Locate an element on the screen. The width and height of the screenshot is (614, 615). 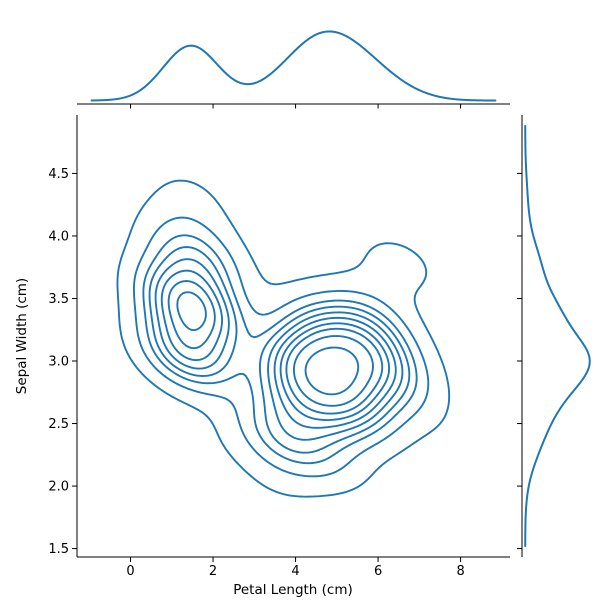
right-marginal-axes is located at coordinates (554, 336).